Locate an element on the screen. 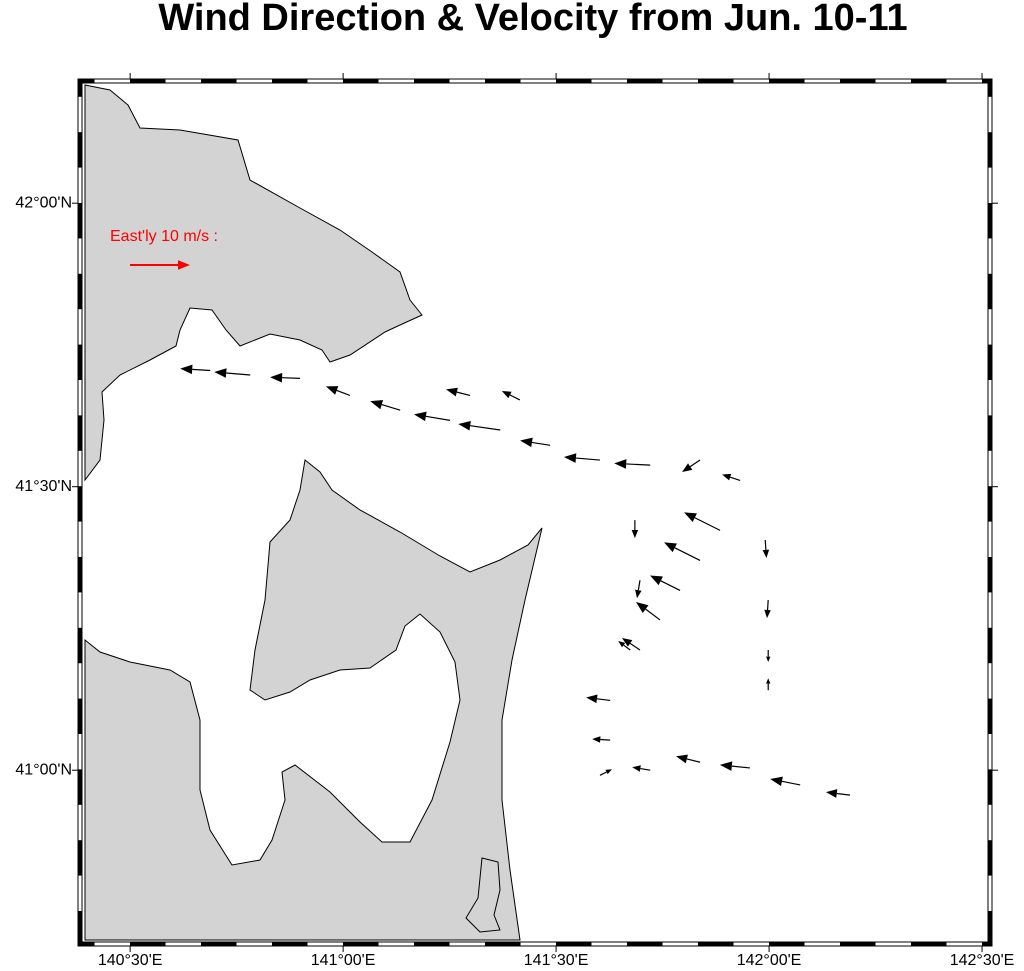 The width and height of the screenshot is (1024, 971). x-tick-label: 142°00'E is located at coordinates (769, 960).